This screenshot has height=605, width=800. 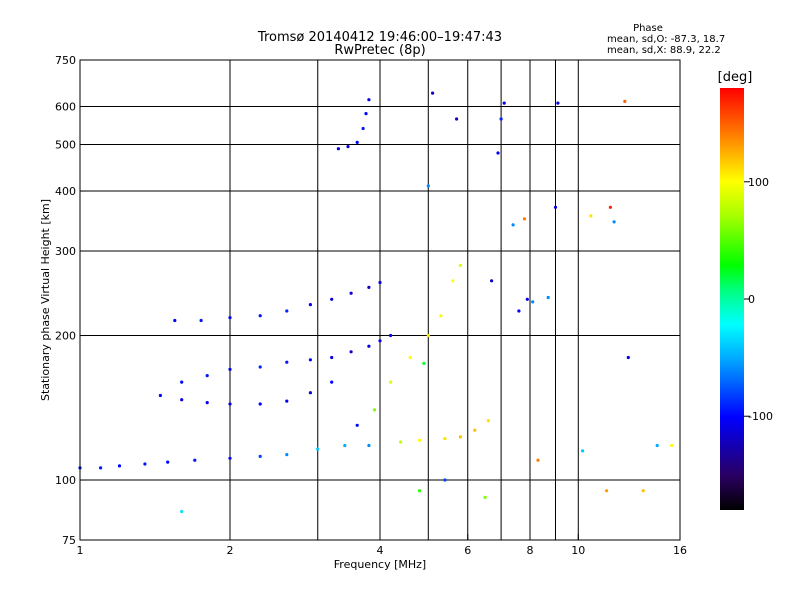 What do you see at coordinates (80, 550) in the screenshot?
I see `x-tick-label: 1` at bounding box center [80, 550].